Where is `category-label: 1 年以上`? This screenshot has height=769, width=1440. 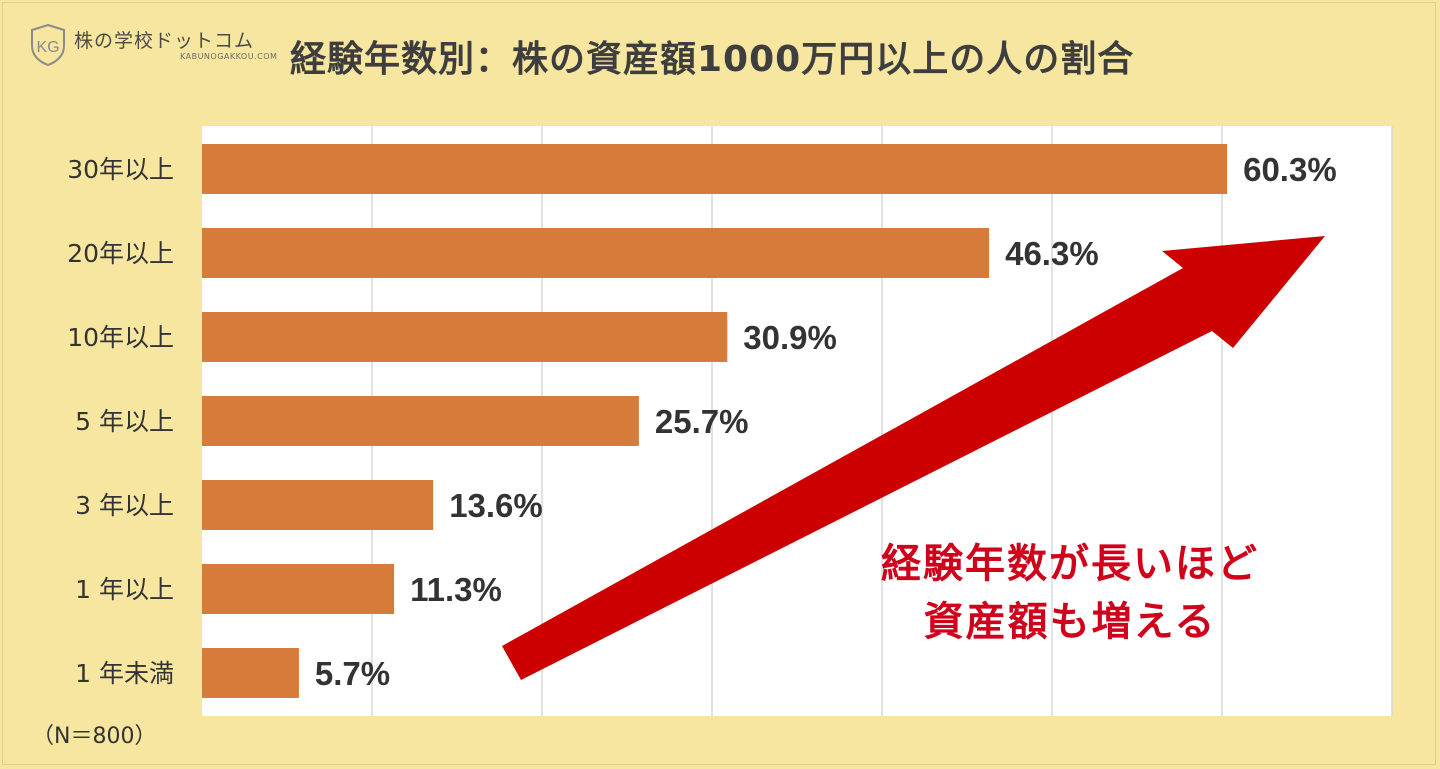 category-label: 1 年以上 is located at coordinates (124, 589).